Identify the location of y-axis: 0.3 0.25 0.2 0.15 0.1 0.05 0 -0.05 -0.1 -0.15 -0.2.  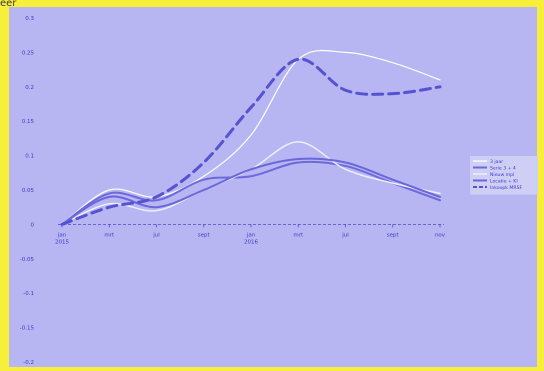
(27, 191).